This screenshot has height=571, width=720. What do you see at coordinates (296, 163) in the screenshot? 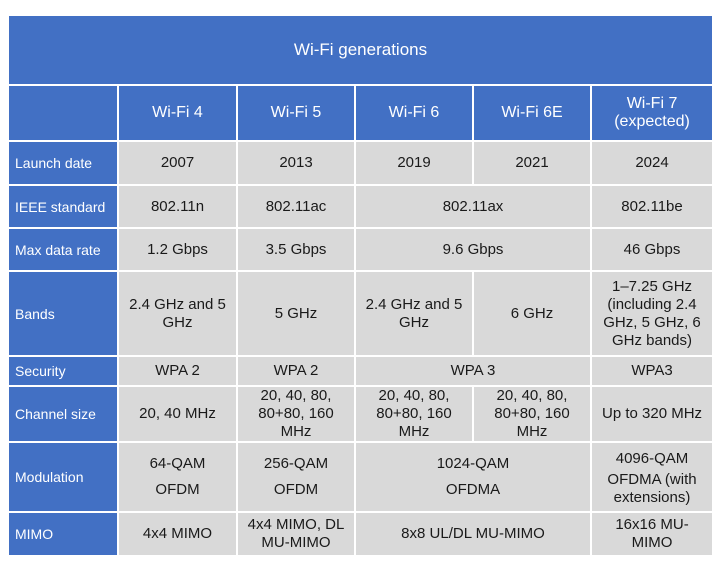
I see `launch-date-wifi5: 2013` at bounding box center [296, 163].